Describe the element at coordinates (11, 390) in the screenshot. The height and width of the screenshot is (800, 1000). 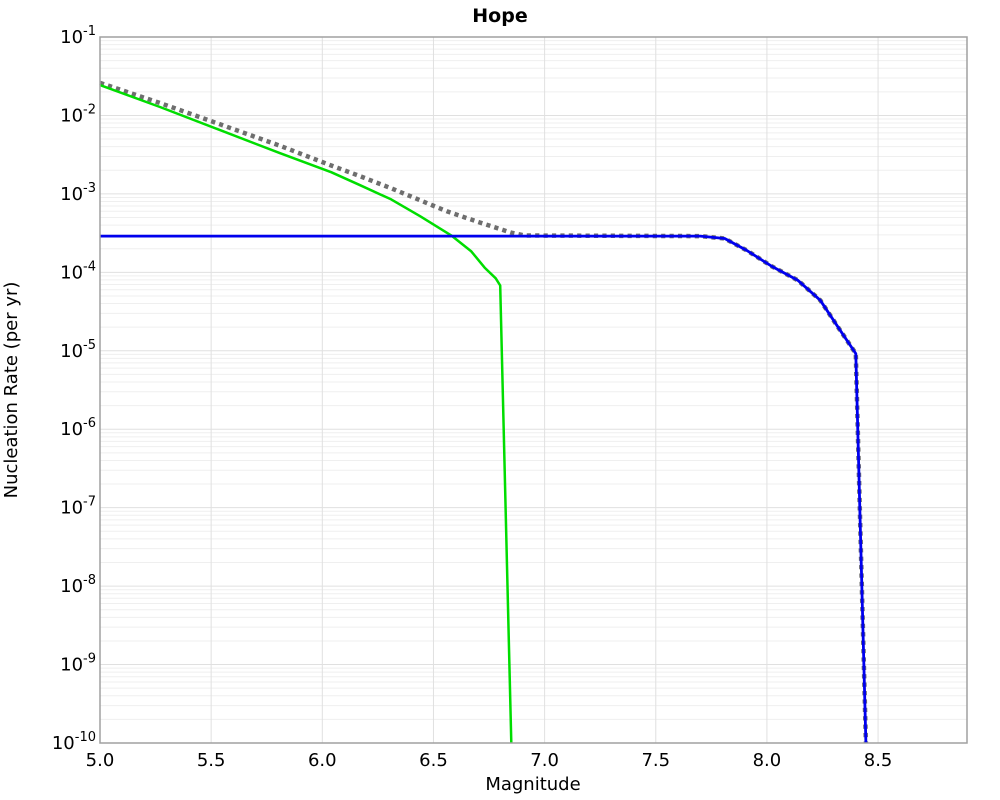
I see `y-axis-label: Nucleation Rate (per yr)` at that location.